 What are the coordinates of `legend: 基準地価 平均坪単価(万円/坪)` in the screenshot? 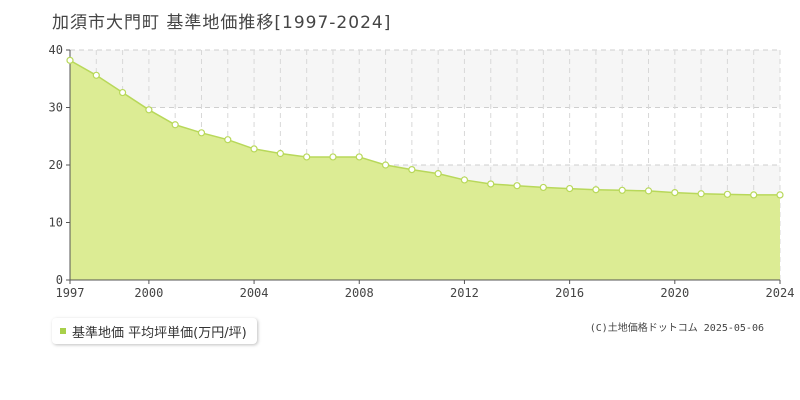 It's located at (154, 331).